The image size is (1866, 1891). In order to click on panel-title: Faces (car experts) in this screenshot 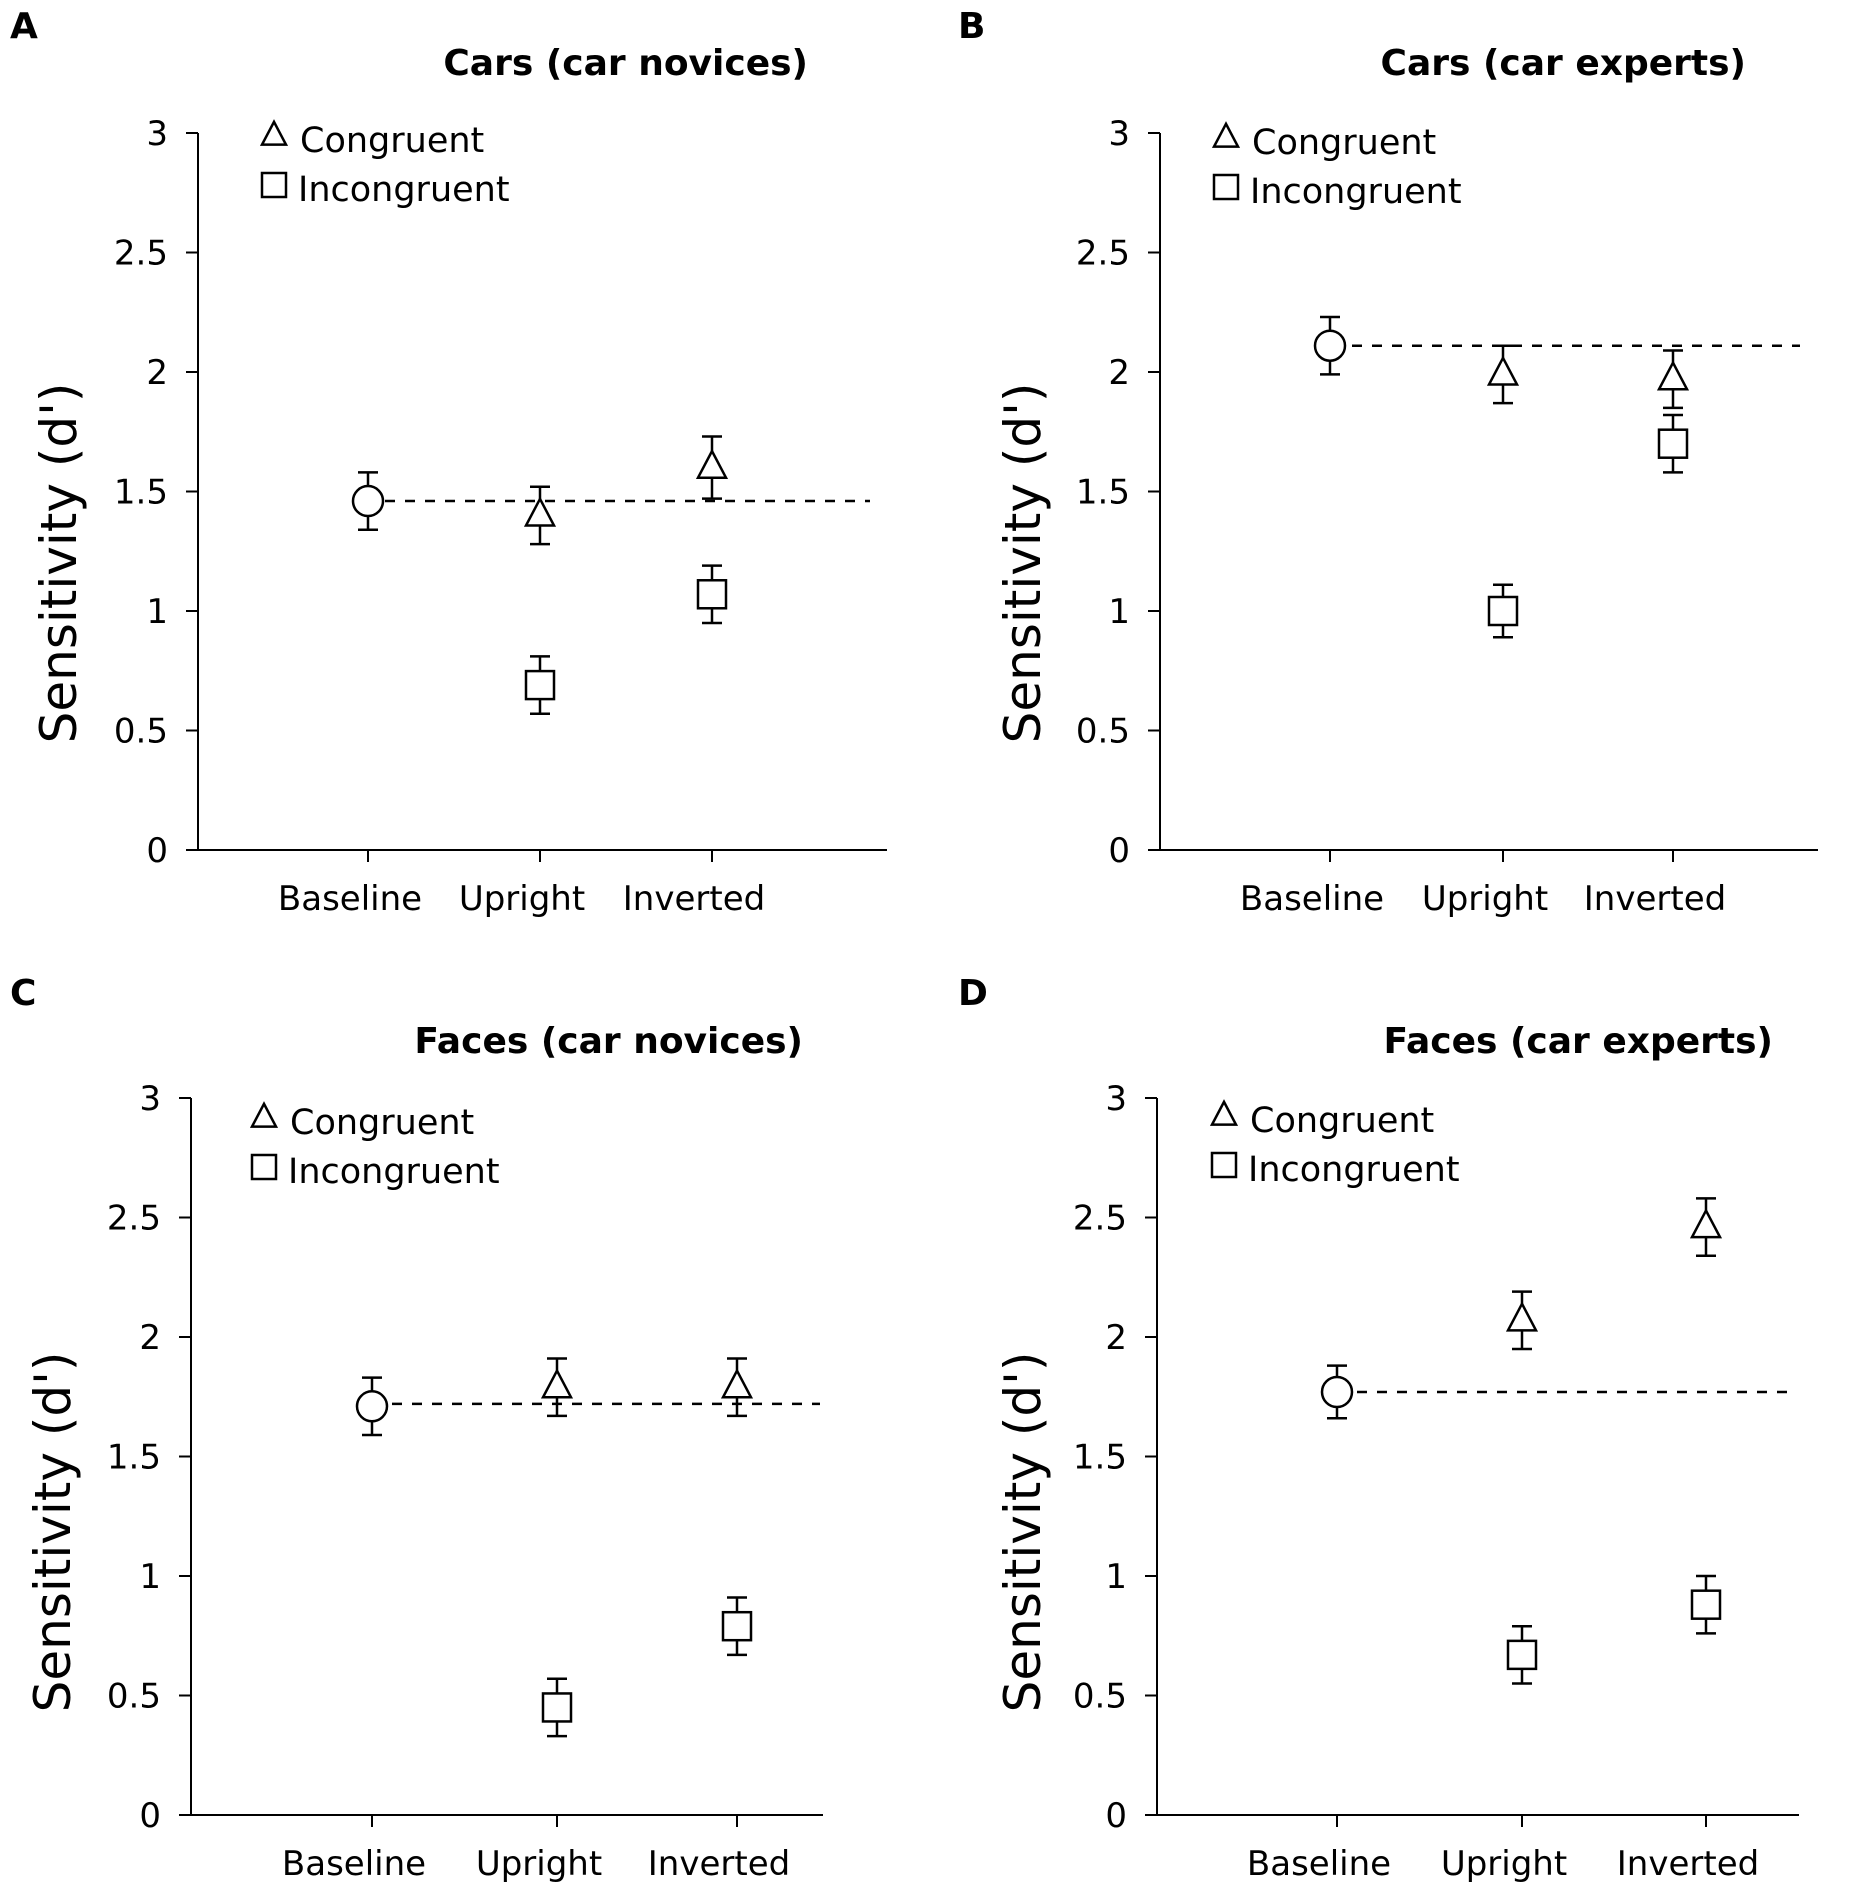, I will do `click(1578, 1041)`.